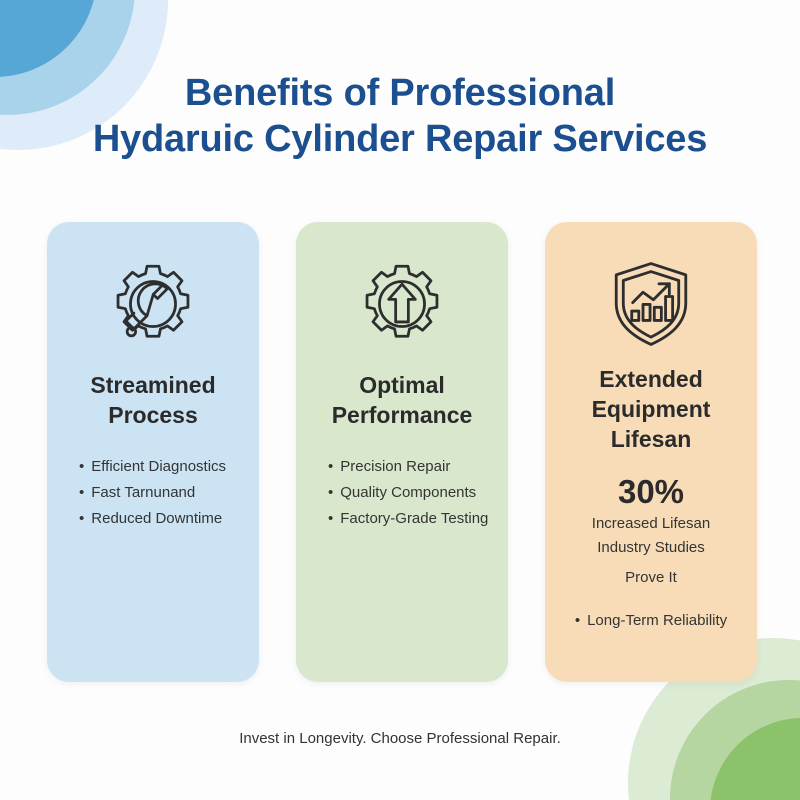 This screenshot has width=800, height=800. Describe the element at coordinates (414, 518) in the screenshot. I see `list-item-label: Factory-Grade Testing` at that location.